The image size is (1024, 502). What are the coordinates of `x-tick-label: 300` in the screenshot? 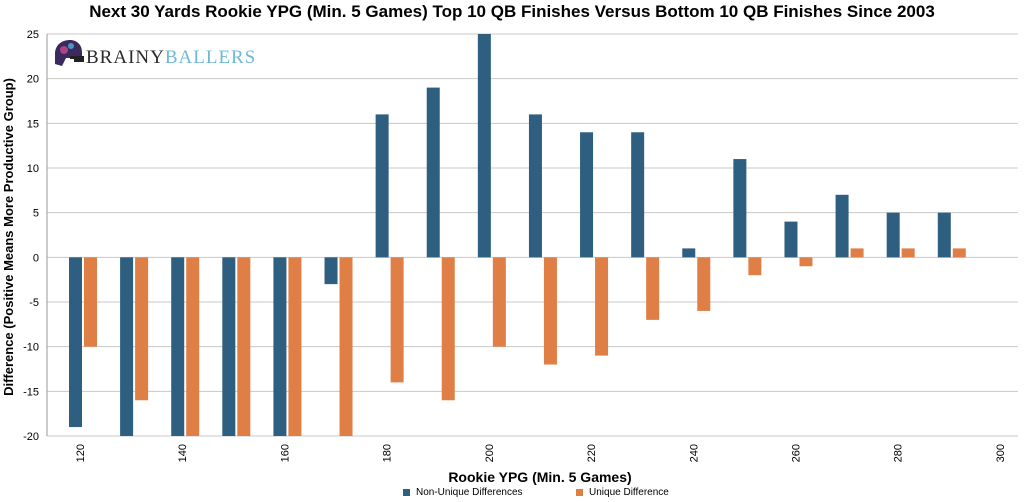 It's located at (1001, 453).